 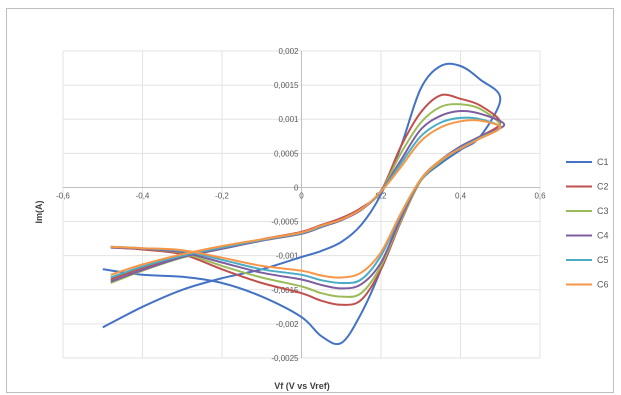 I want to click on legend-label-c2: C2, so click(x=603, y=187).